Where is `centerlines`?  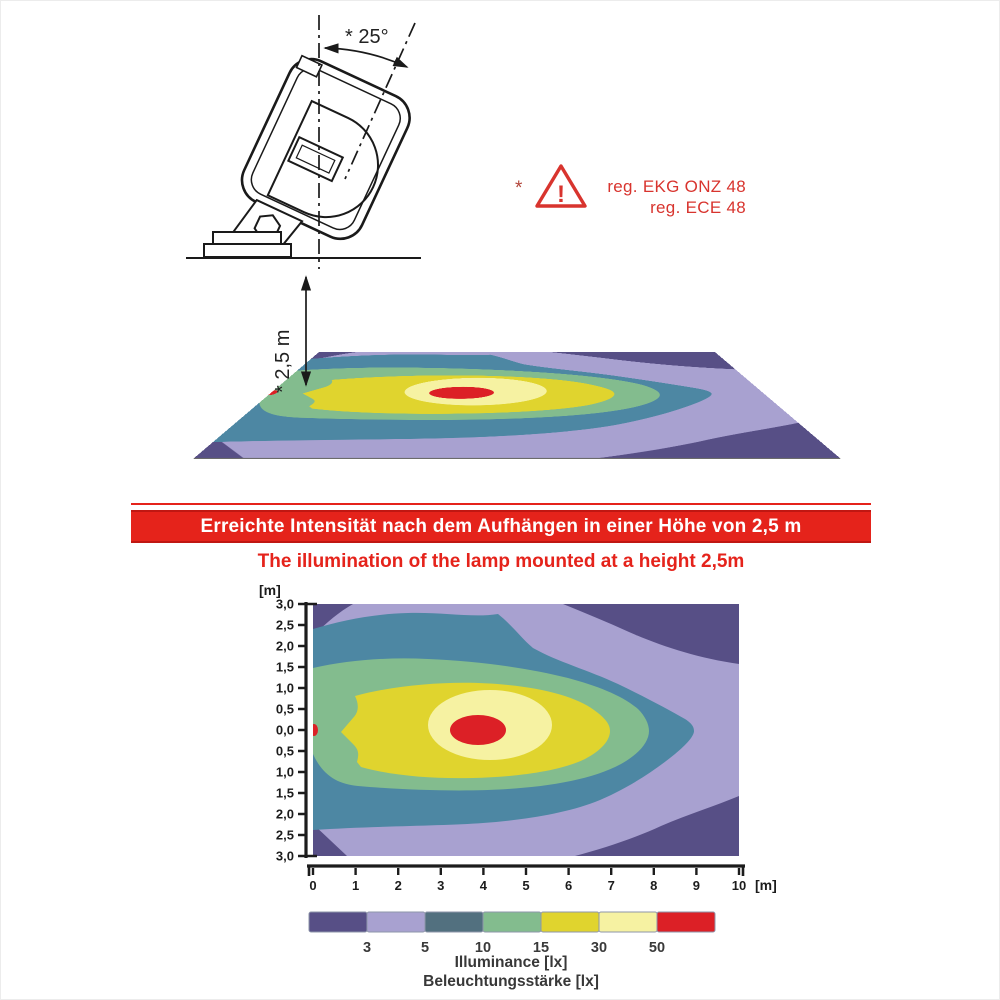 centerlines is located at coordinates (367, 142).